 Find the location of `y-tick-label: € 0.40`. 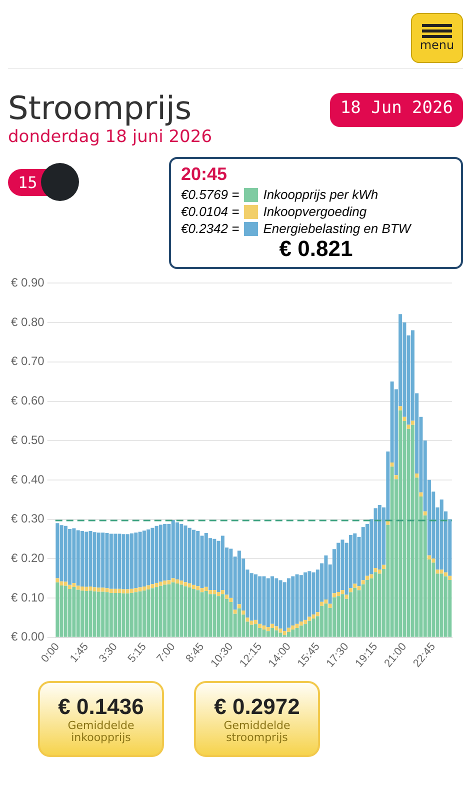

y-tick-label: € 0.40 is located at coordinates (27, 479).